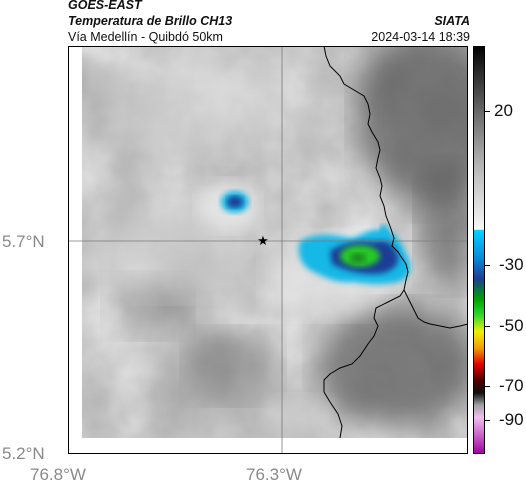 The height and width of the screenshot is (491, 526). Describe the element at coordinates (274, 474) in the screenshot. I see `lon-label-right: 76.3°W` at that location.